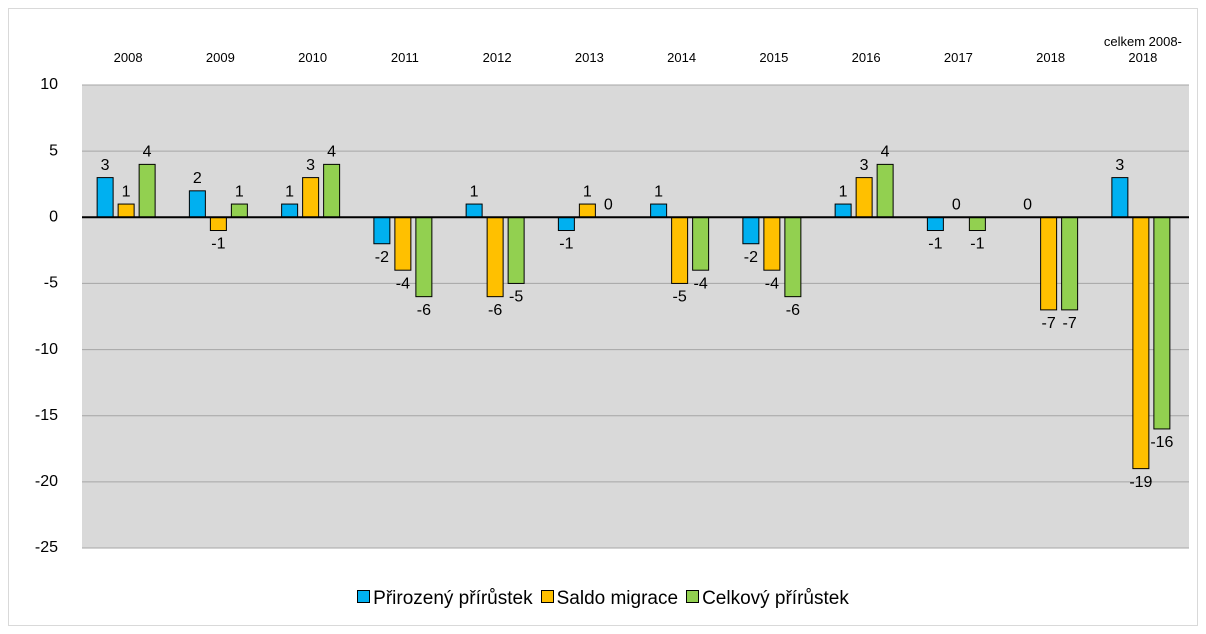 The width and height of the screenshot is (1206, 634). I want to click on y-tick-label: 10, so click(49, 84).